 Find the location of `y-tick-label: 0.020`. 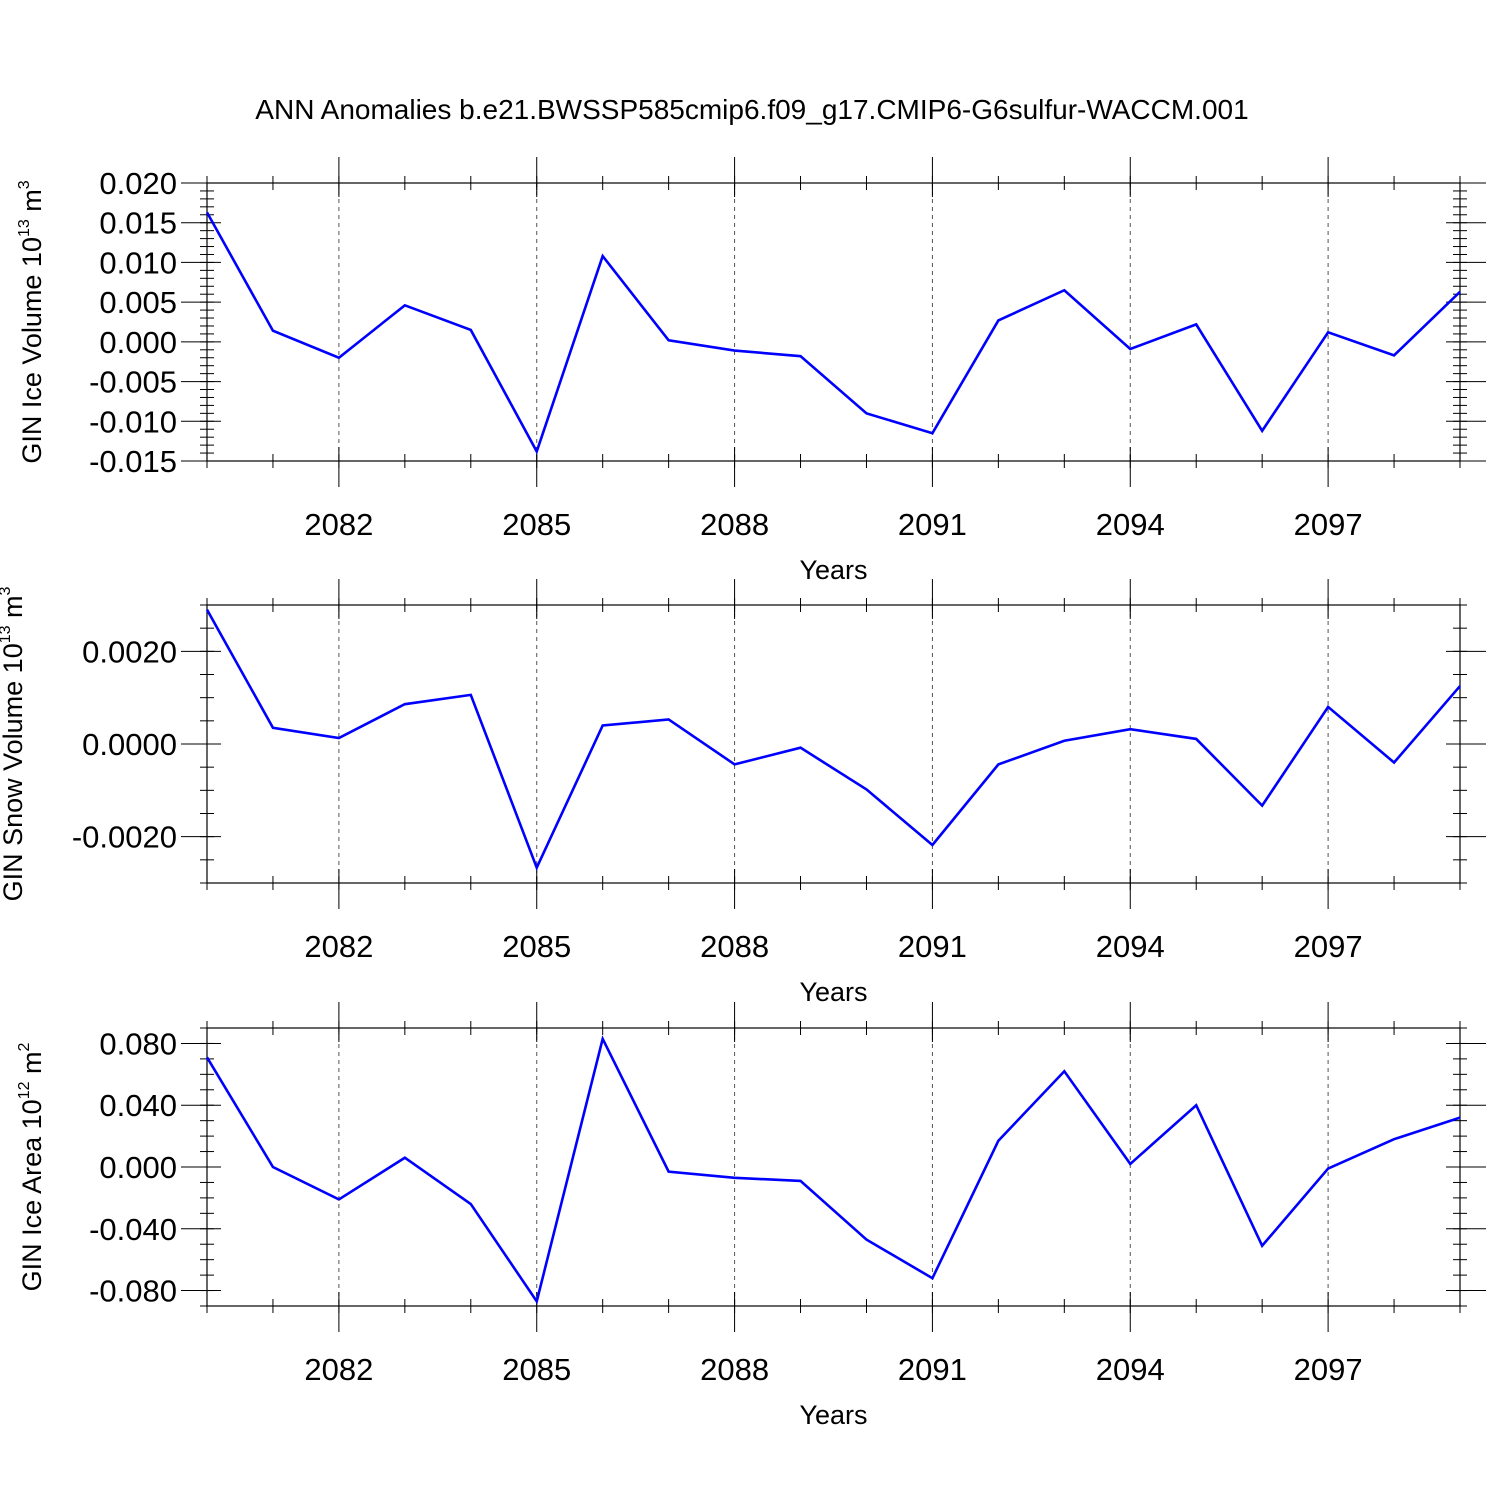

y-tick-label: 0.020 is located at coordinates (138, 183).